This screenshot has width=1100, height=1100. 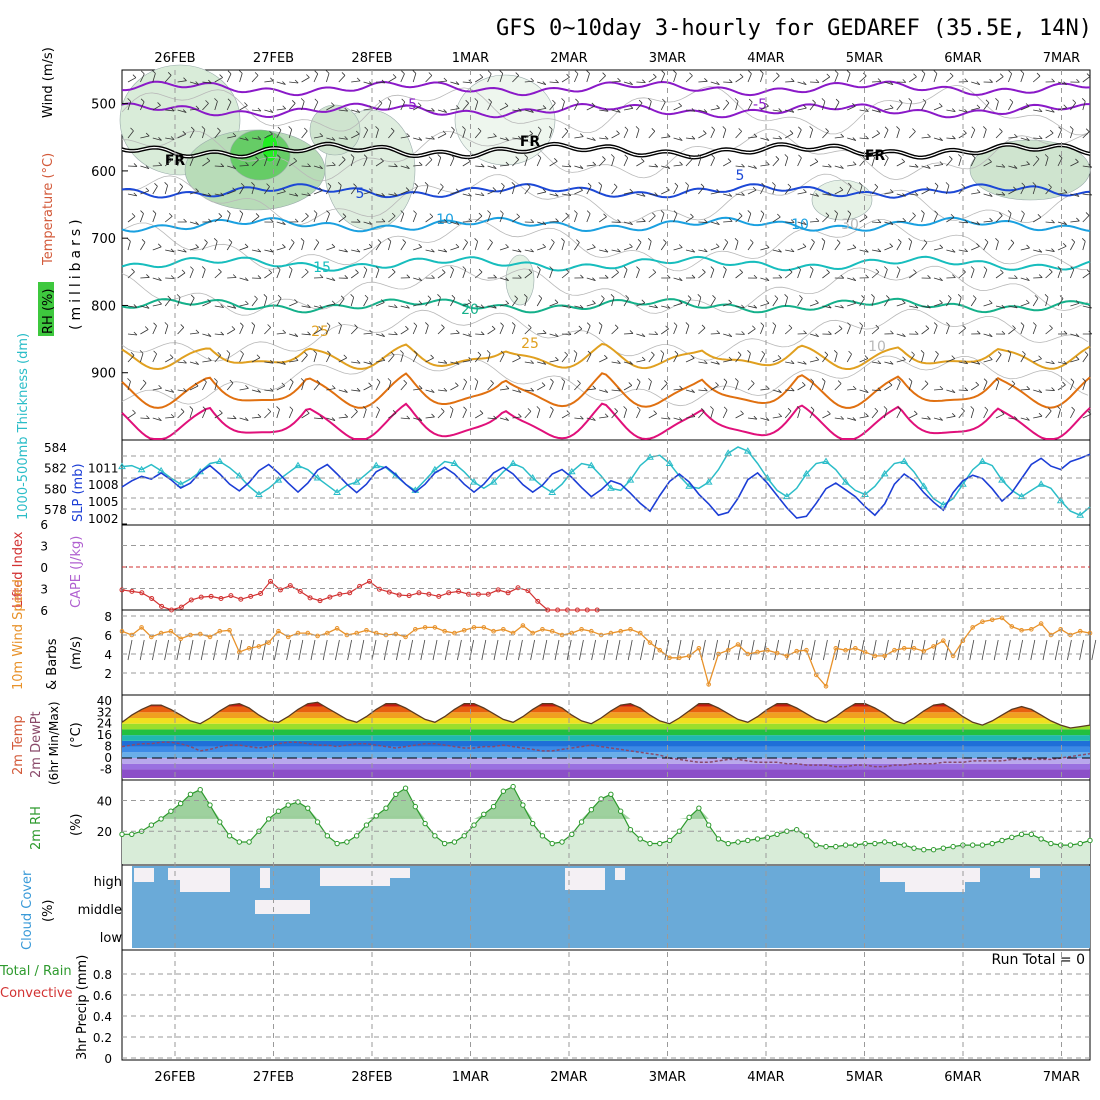 I want to click on thickness-tick-label: 578, so click(x=55, y=510).